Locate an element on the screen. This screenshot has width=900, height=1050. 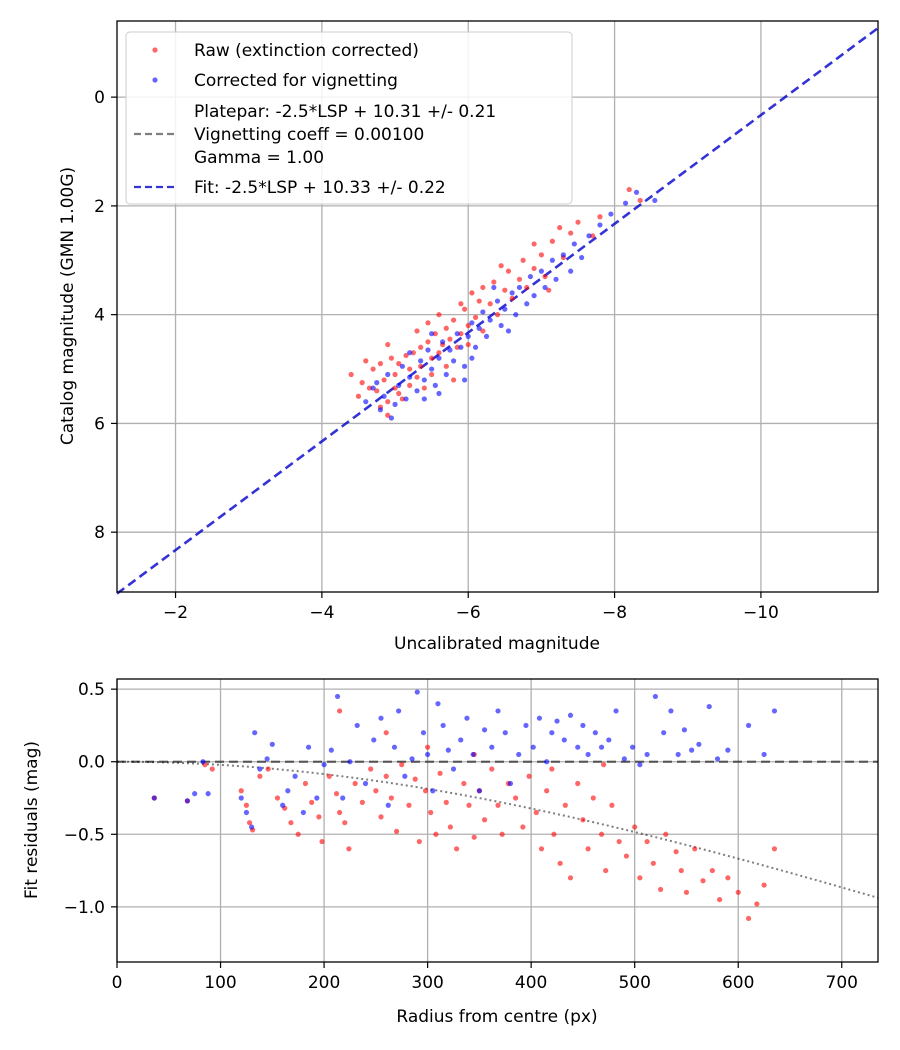
calibration-y-ticks: 0 2 4 6 8 is located at coordinates (105, 315).